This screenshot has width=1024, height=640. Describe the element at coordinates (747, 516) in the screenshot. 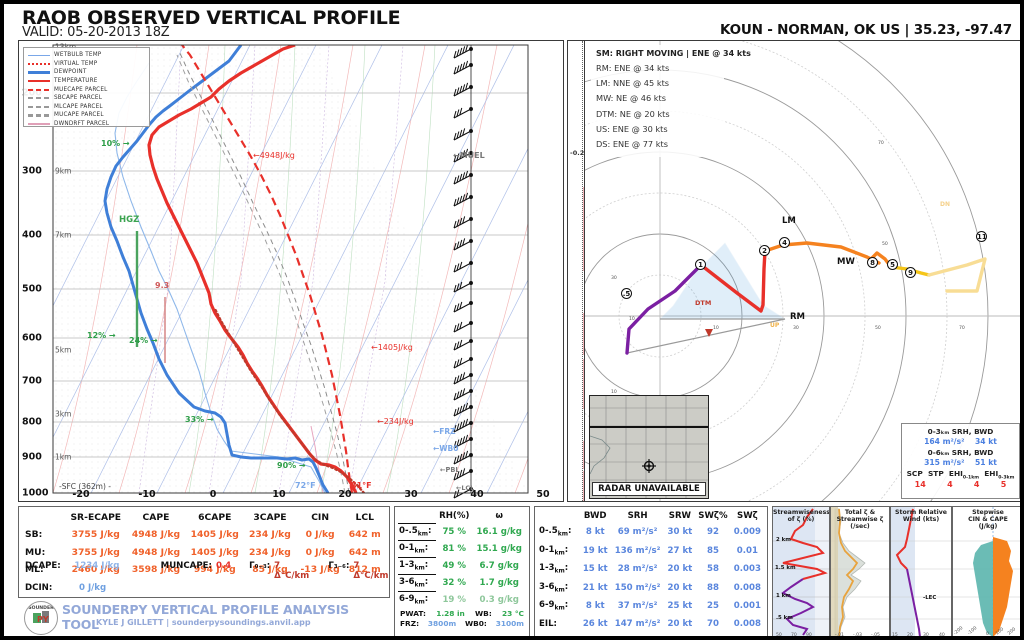

I see `bwd-col-swz: SWζ` at that location.